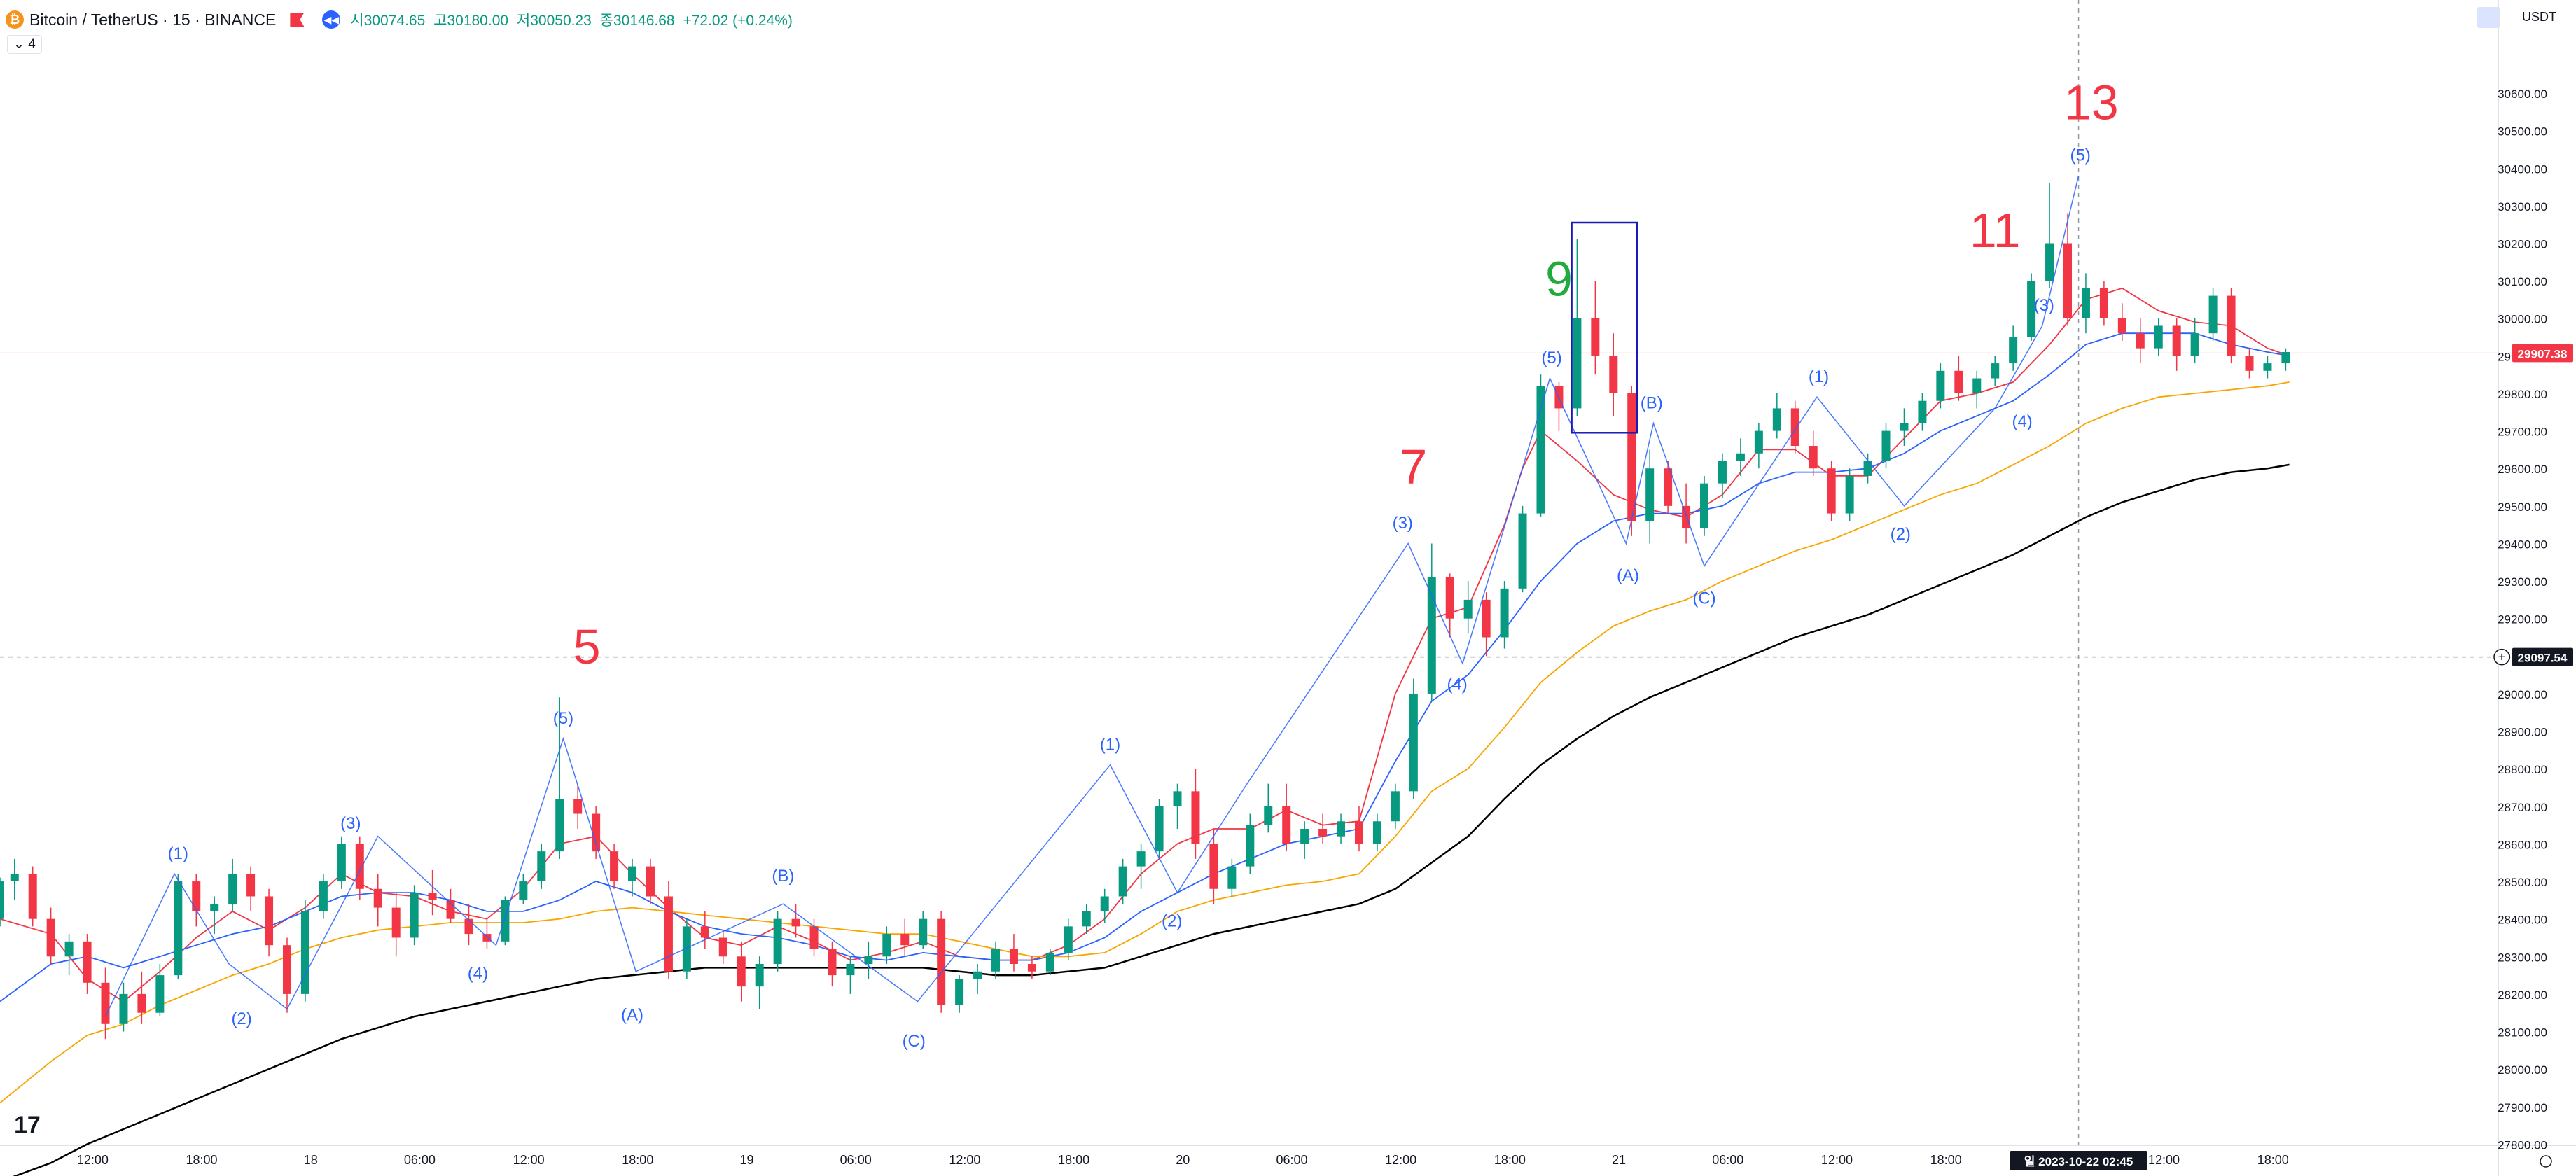 Image resolution: width=2576 pixels, height=1176 pixels. What do you see at coordinates (2539, 17) in the screenshot?
I see `currency-selector: USDT` at bounding box center [2539, 17].